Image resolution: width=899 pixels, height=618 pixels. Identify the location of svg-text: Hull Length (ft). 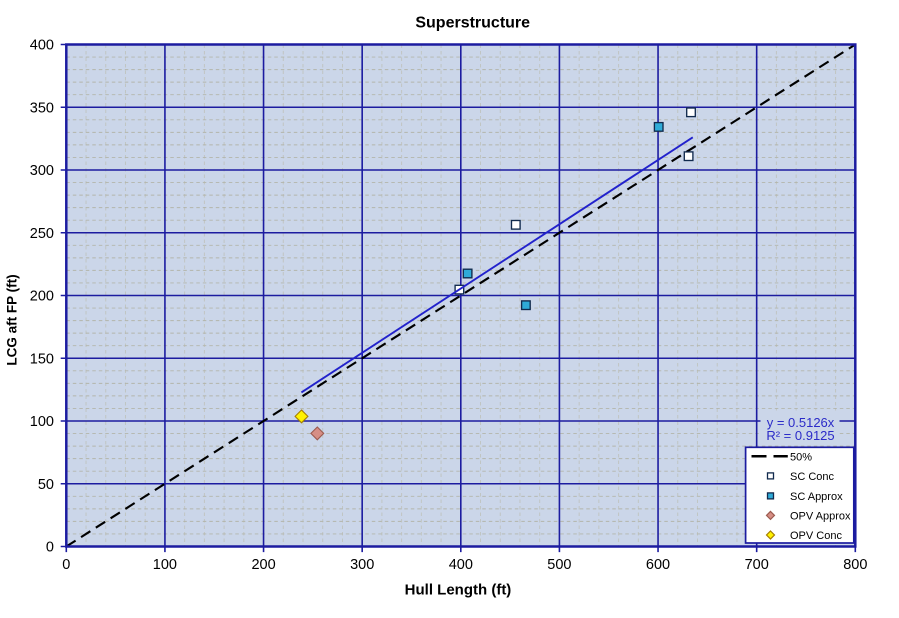
(458, 590).